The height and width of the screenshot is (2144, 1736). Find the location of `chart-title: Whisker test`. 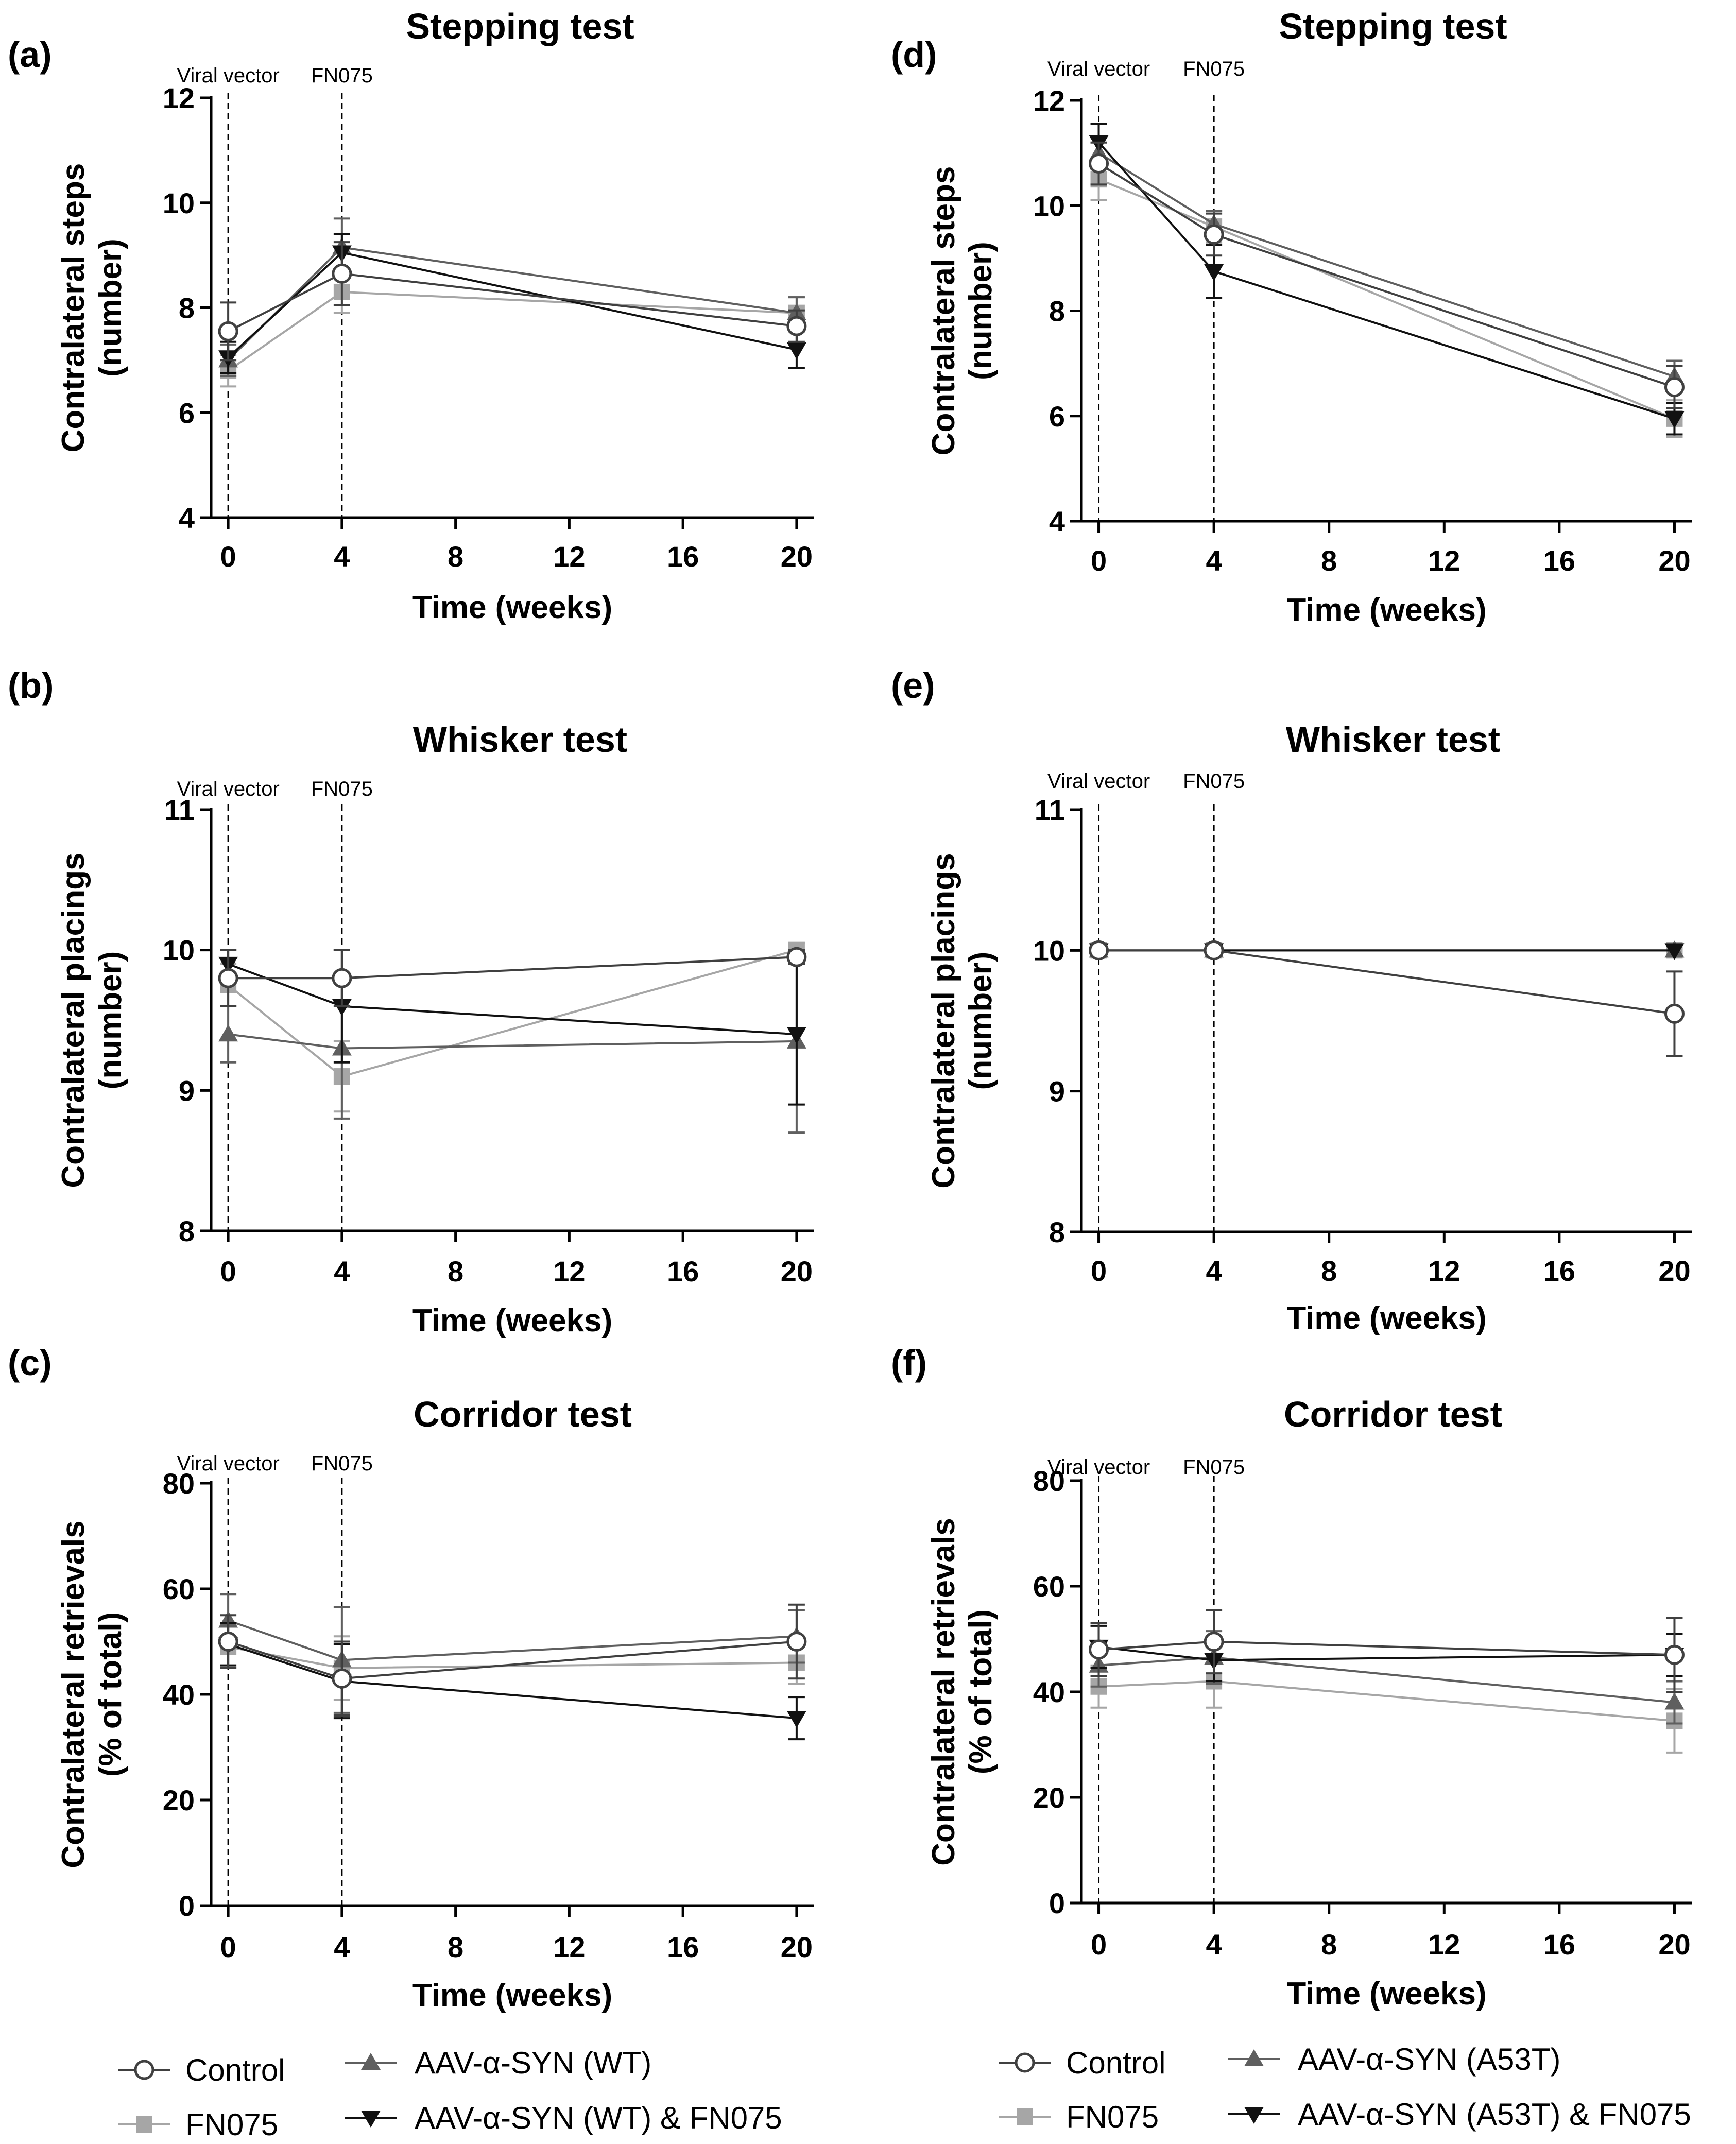

chart-title: Whisker test is located at coordinates (1393, 739).